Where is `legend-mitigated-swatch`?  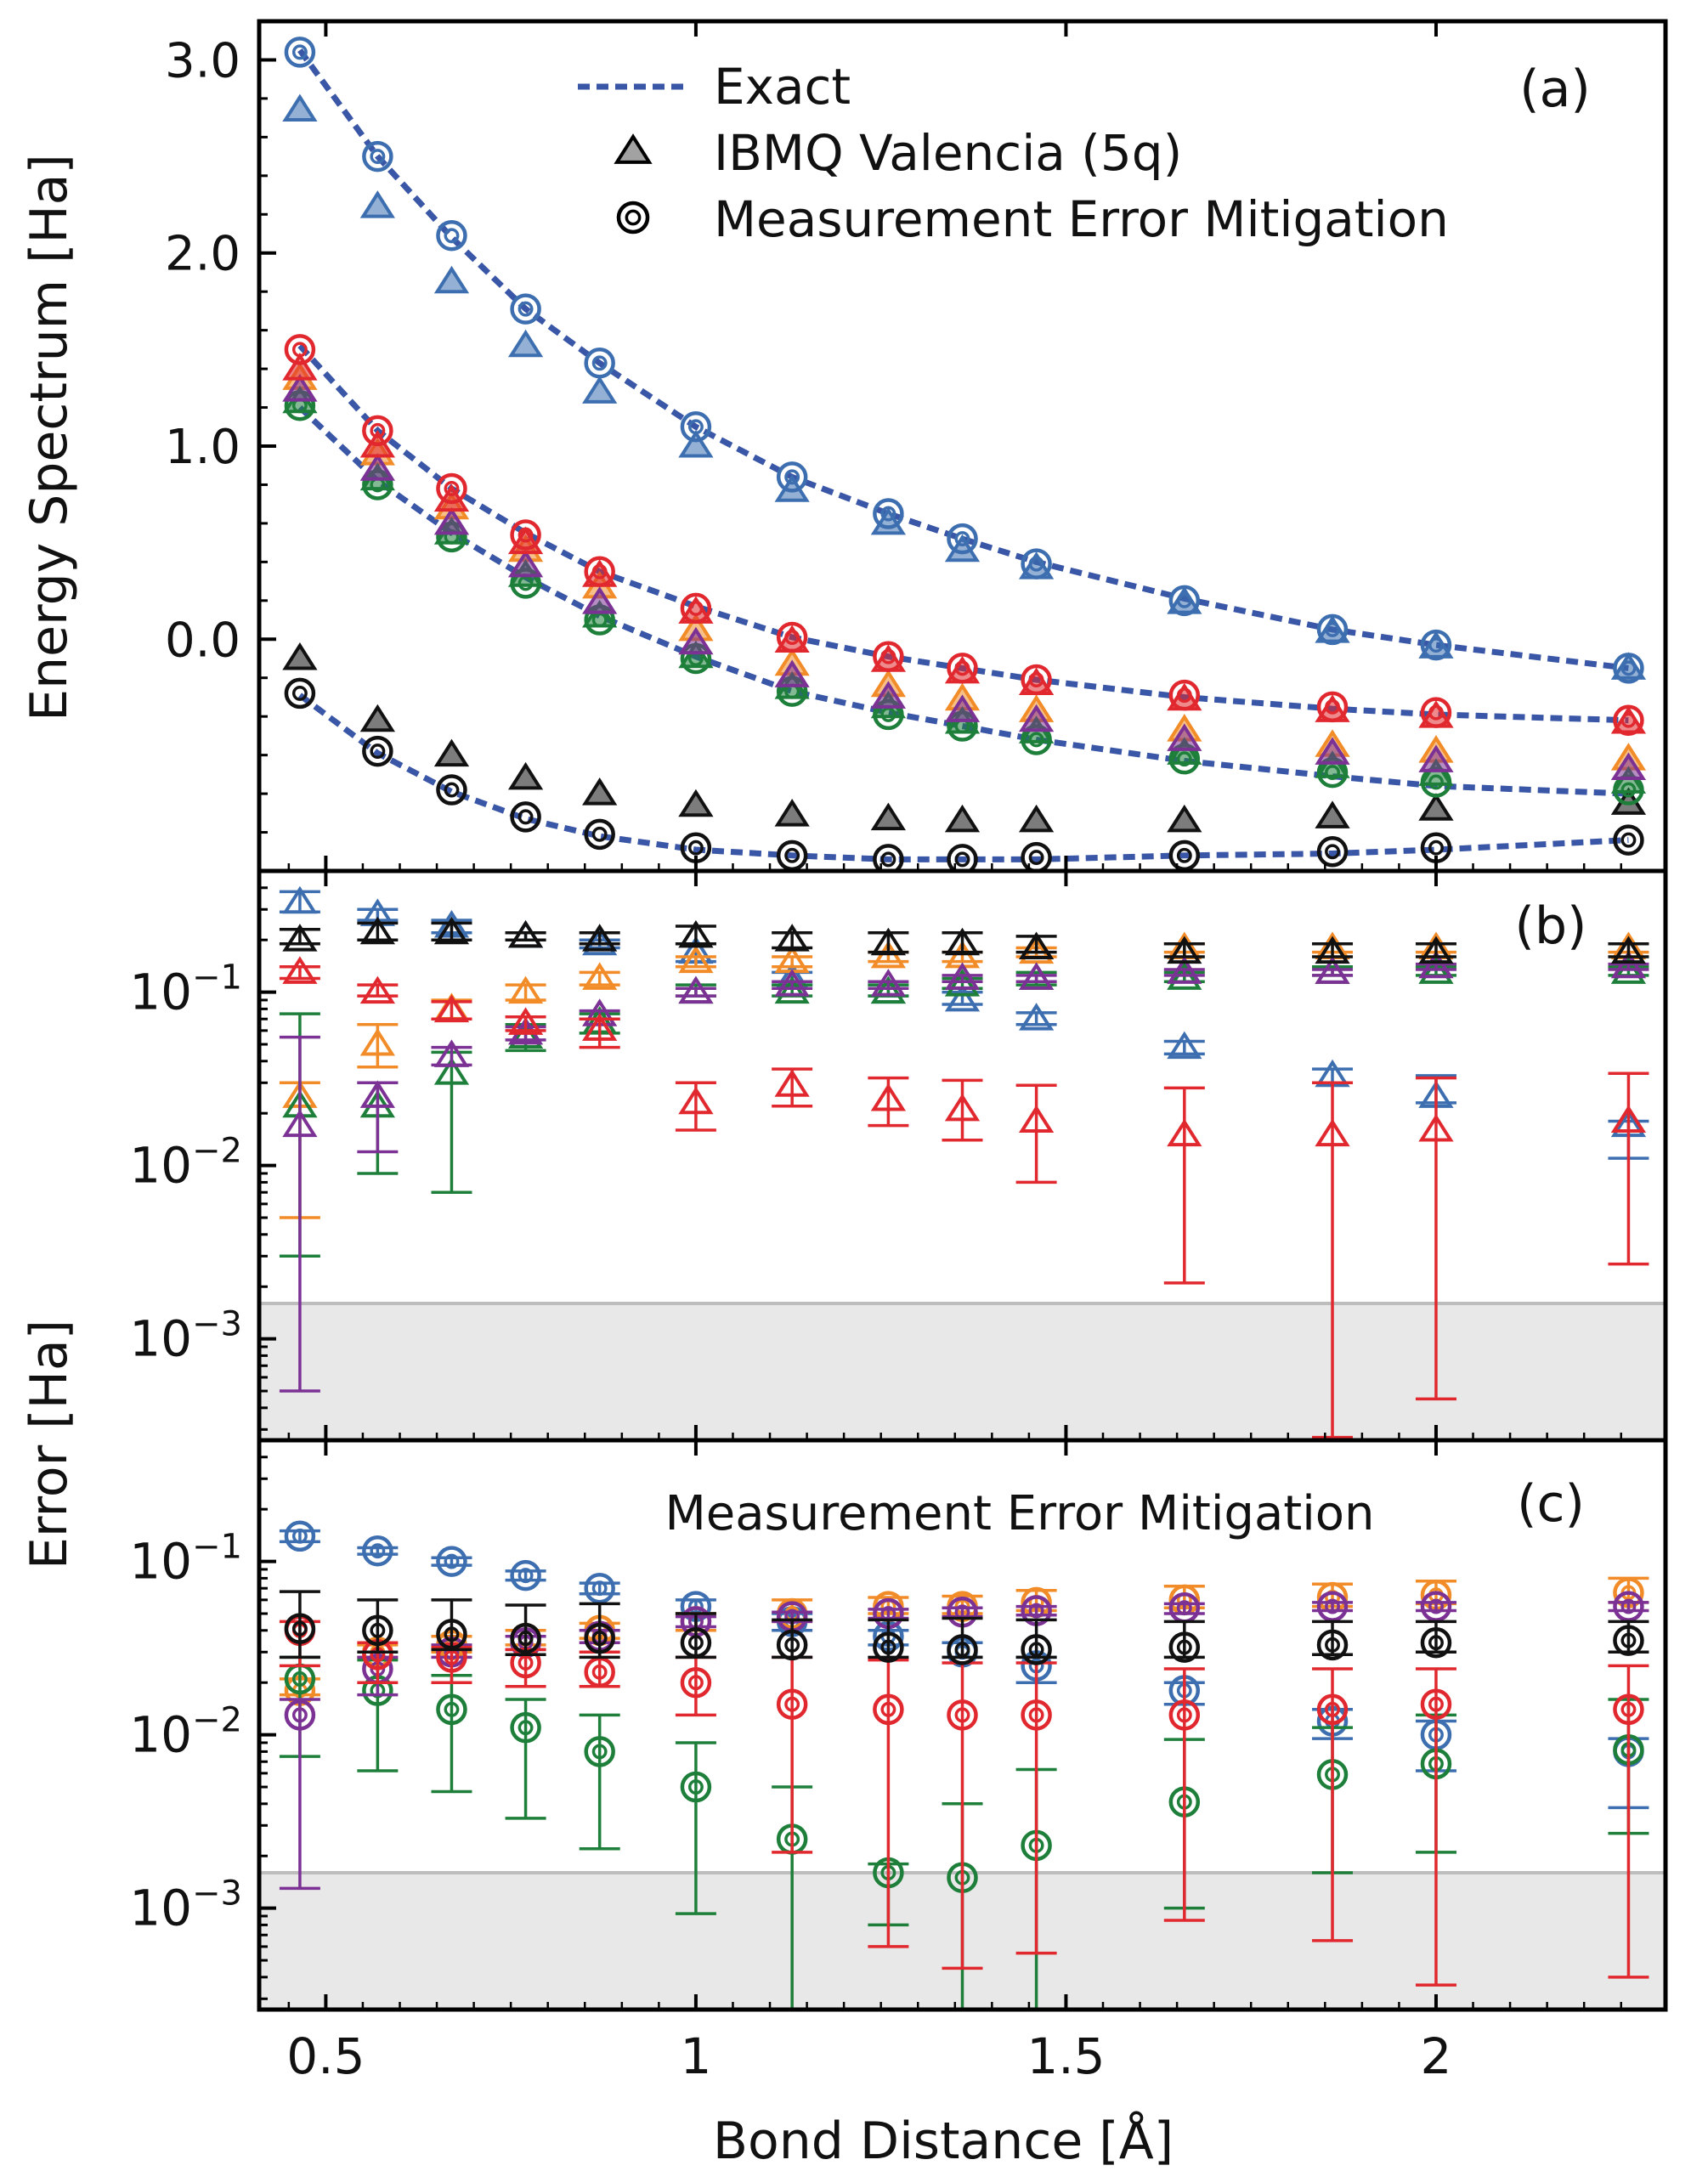 legend-mitigated-swatch is located at coordinates (633, 218).